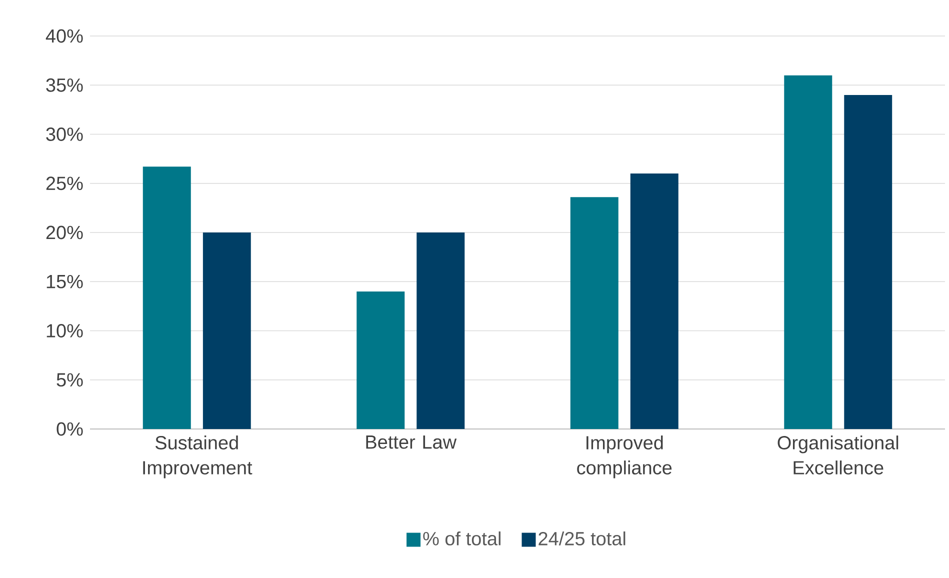  Describe the element at coordinates (838, 455) in the screenshot. I see `x-tick-label: Organisational Excellence` at that location.